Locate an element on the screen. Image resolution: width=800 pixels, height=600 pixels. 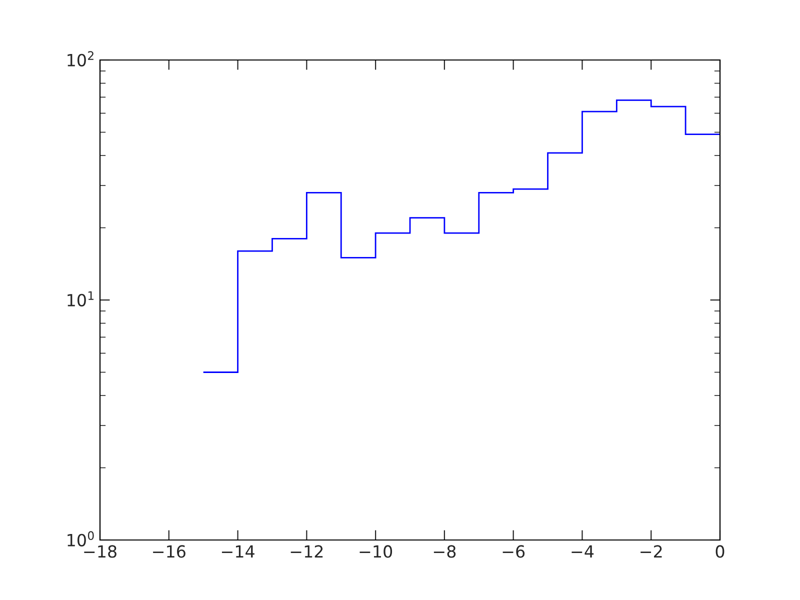
x-tick-label: −6 is located at coordinates (513, 551).